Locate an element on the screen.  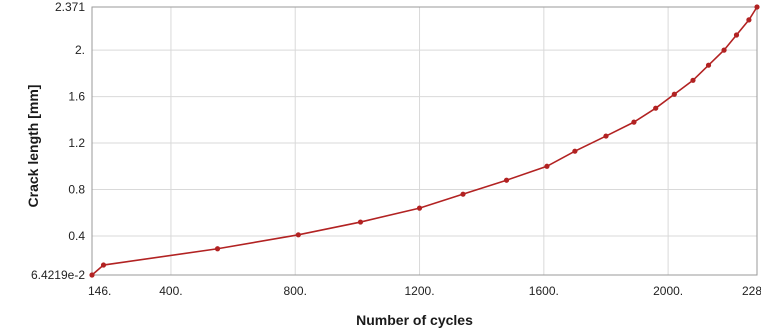
x-tick-label: 146. is located at coordinates (99, 291).